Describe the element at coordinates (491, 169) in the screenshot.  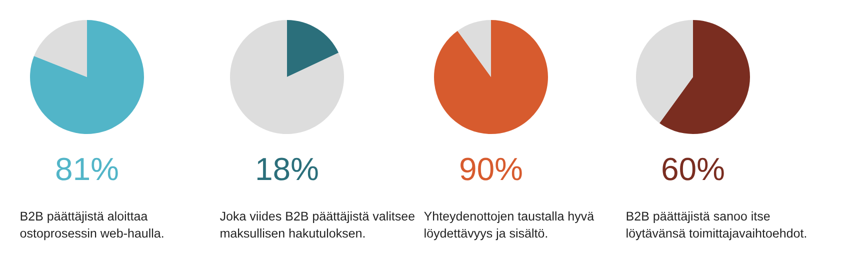
I see `text: 90%` at that location.